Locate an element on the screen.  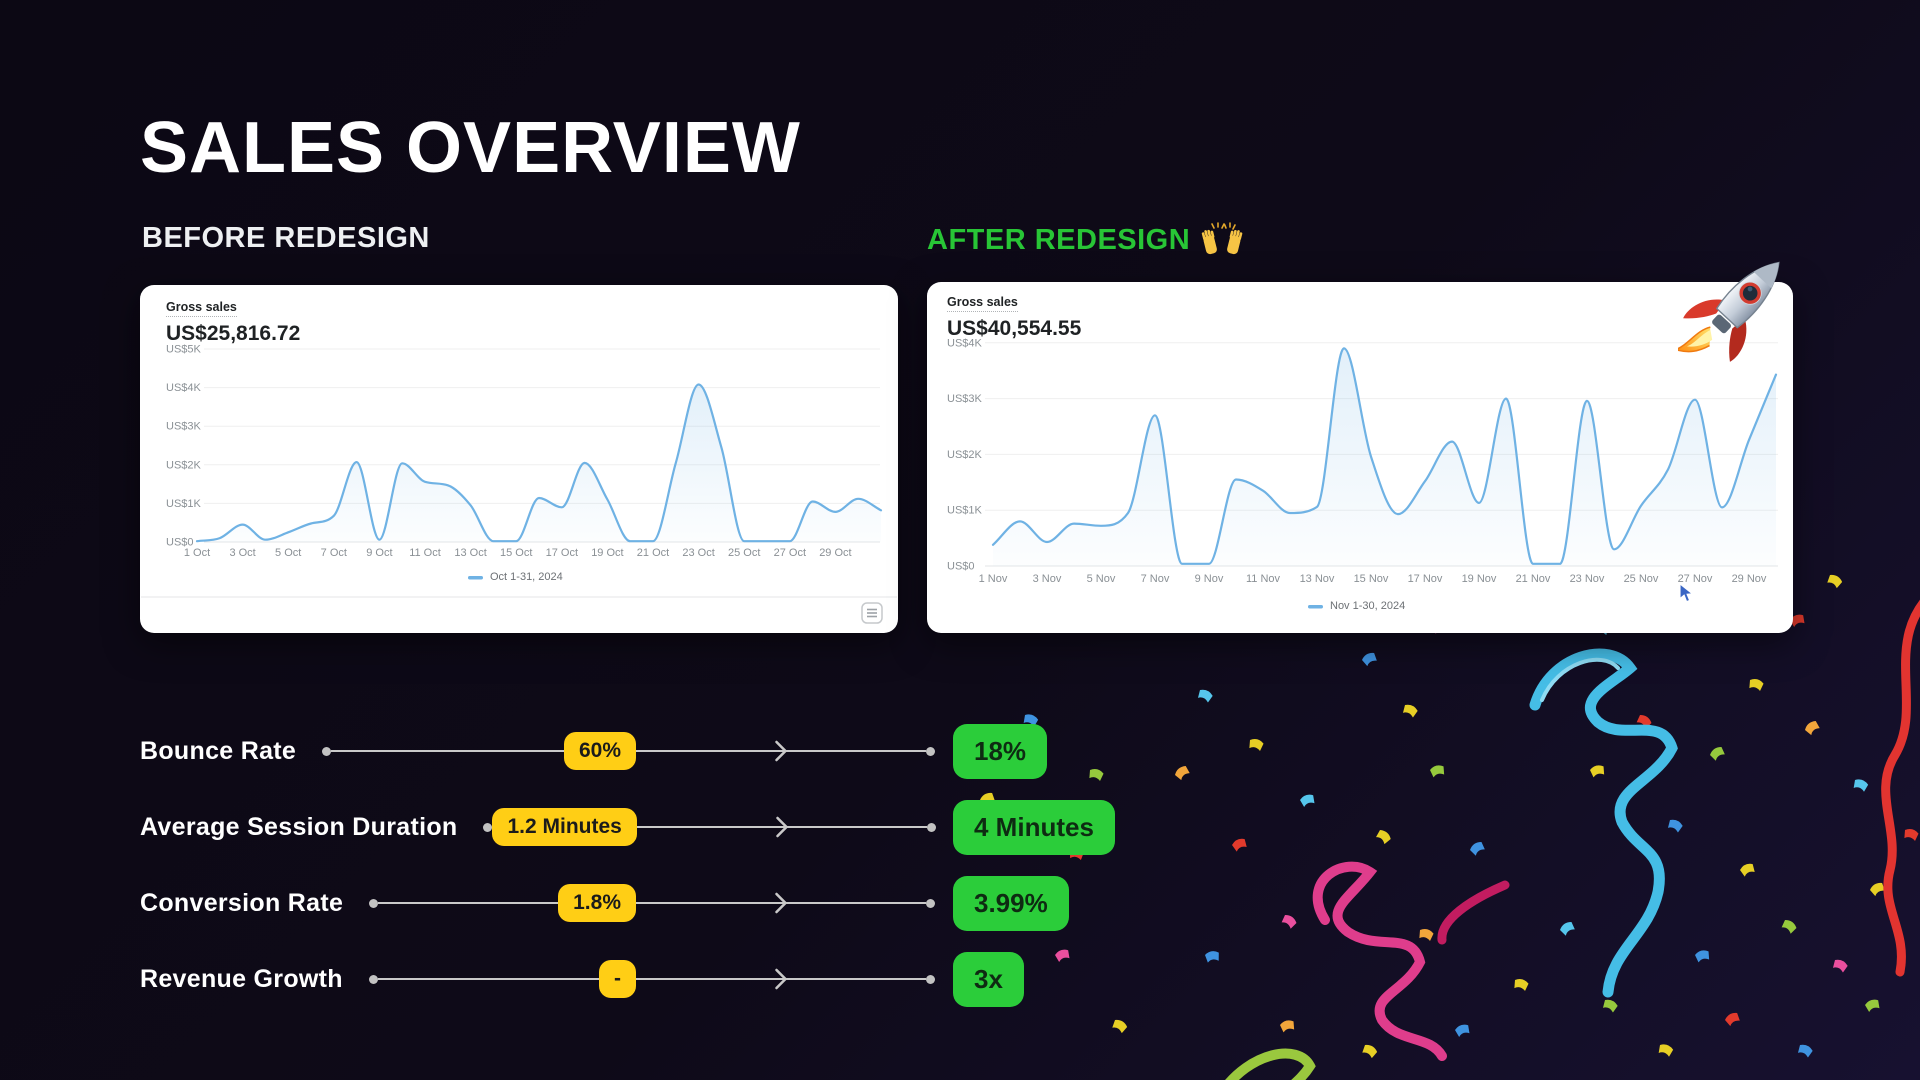
before-value-pill: 1.2 Minutes is located at coordinates (564, 827).